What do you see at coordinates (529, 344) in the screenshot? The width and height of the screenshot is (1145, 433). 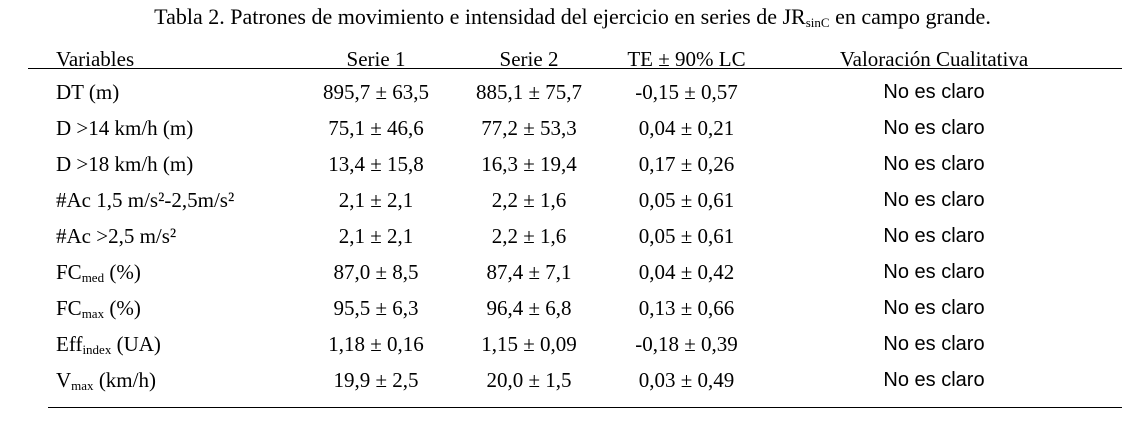 I see `serie-2-cell: 1,15 ± 0,09` at bounding box center [529, 344].